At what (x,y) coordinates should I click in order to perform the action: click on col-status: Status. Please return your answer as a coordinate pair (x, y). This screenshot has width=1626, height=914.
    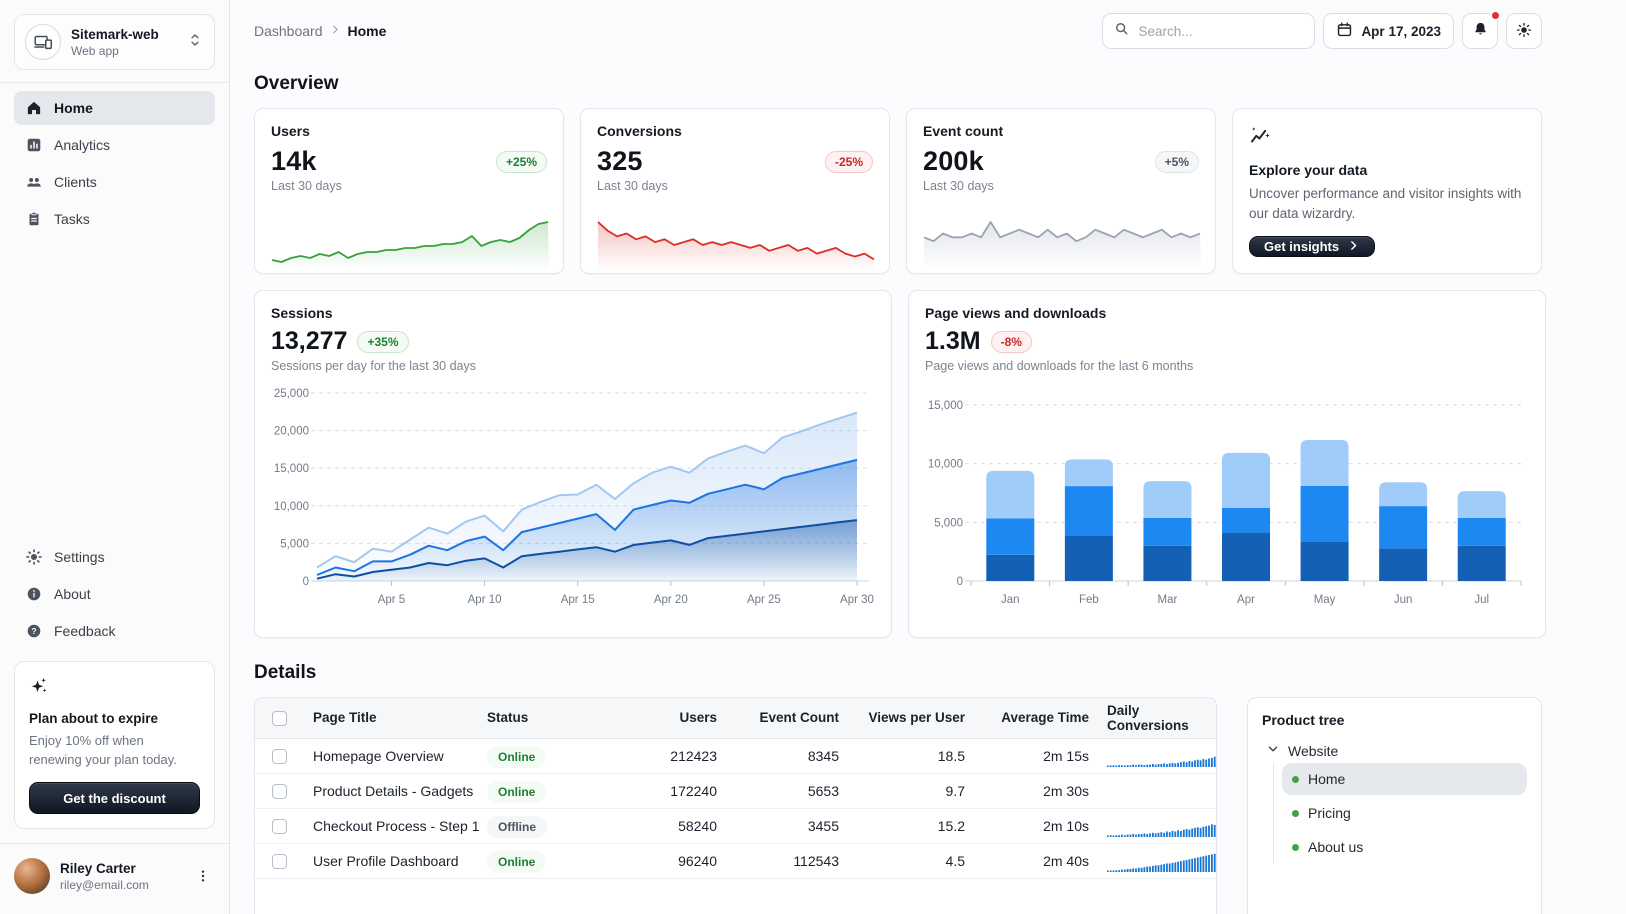
    Looking at the image, I should click on (547, 718).